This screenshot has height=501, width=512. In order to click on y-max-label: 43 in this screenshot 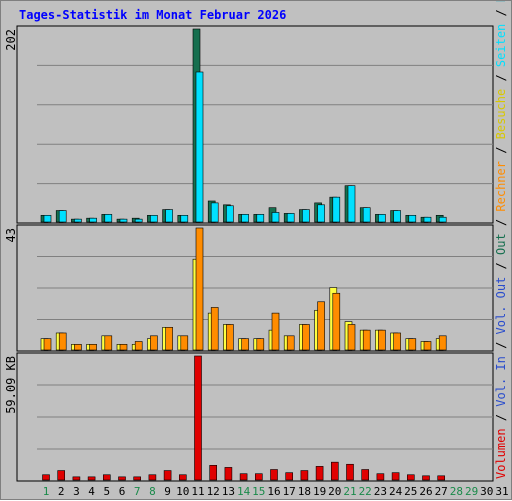, I will do `click(11, 235)`.